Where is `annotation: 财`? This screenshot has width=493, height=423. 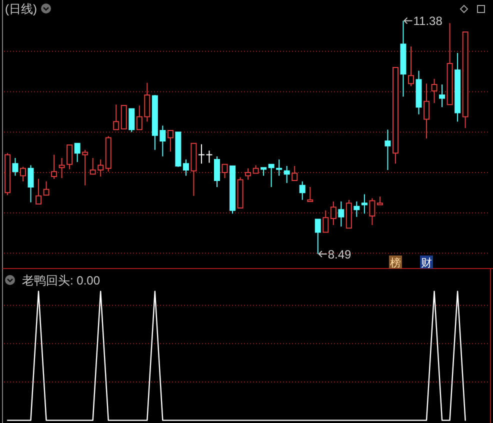 annotation: 财 is located at coordinates (426, 264).